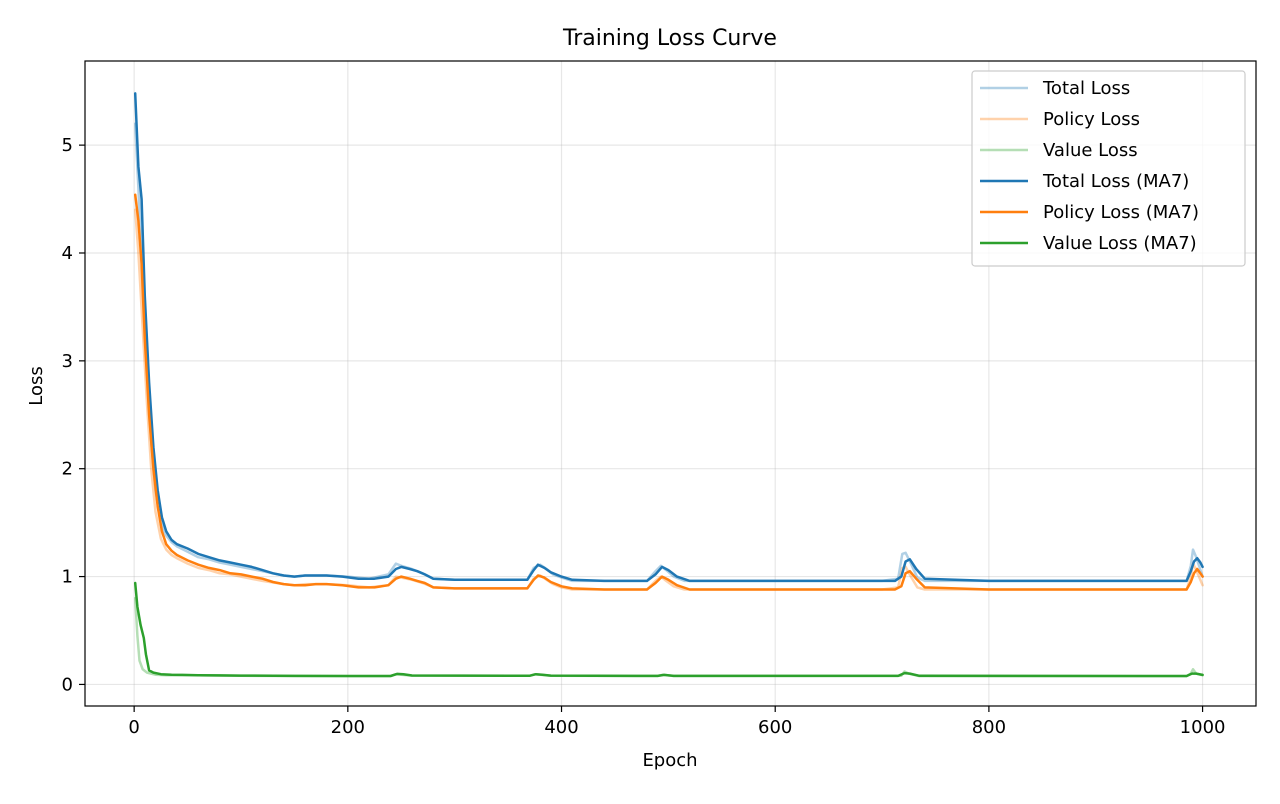  I want to click on y-tick-label: 3, so click(67, 361).